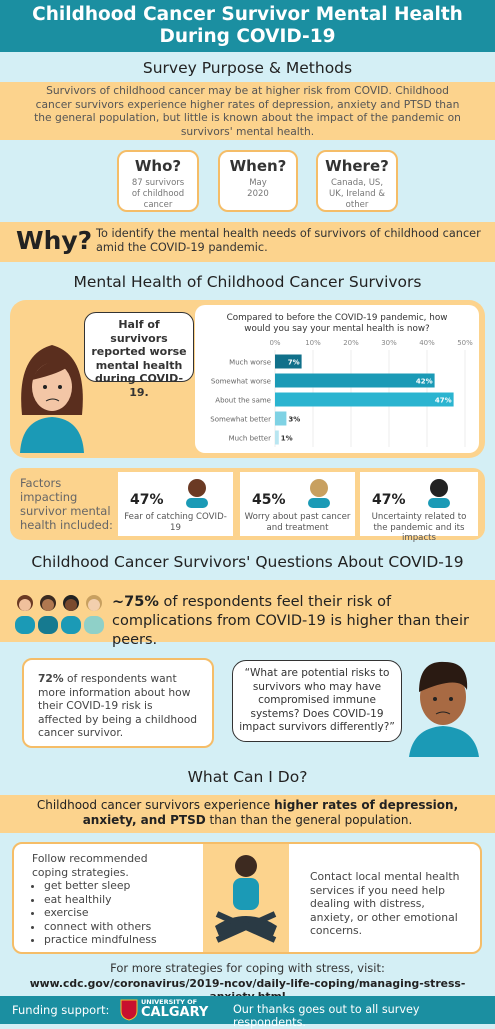 Image resolution: width=495 pixels, height=1029 pixels. Describe the element at coordinates (54, 240) in the screenshot. I see `why-title: Why?` at that location.